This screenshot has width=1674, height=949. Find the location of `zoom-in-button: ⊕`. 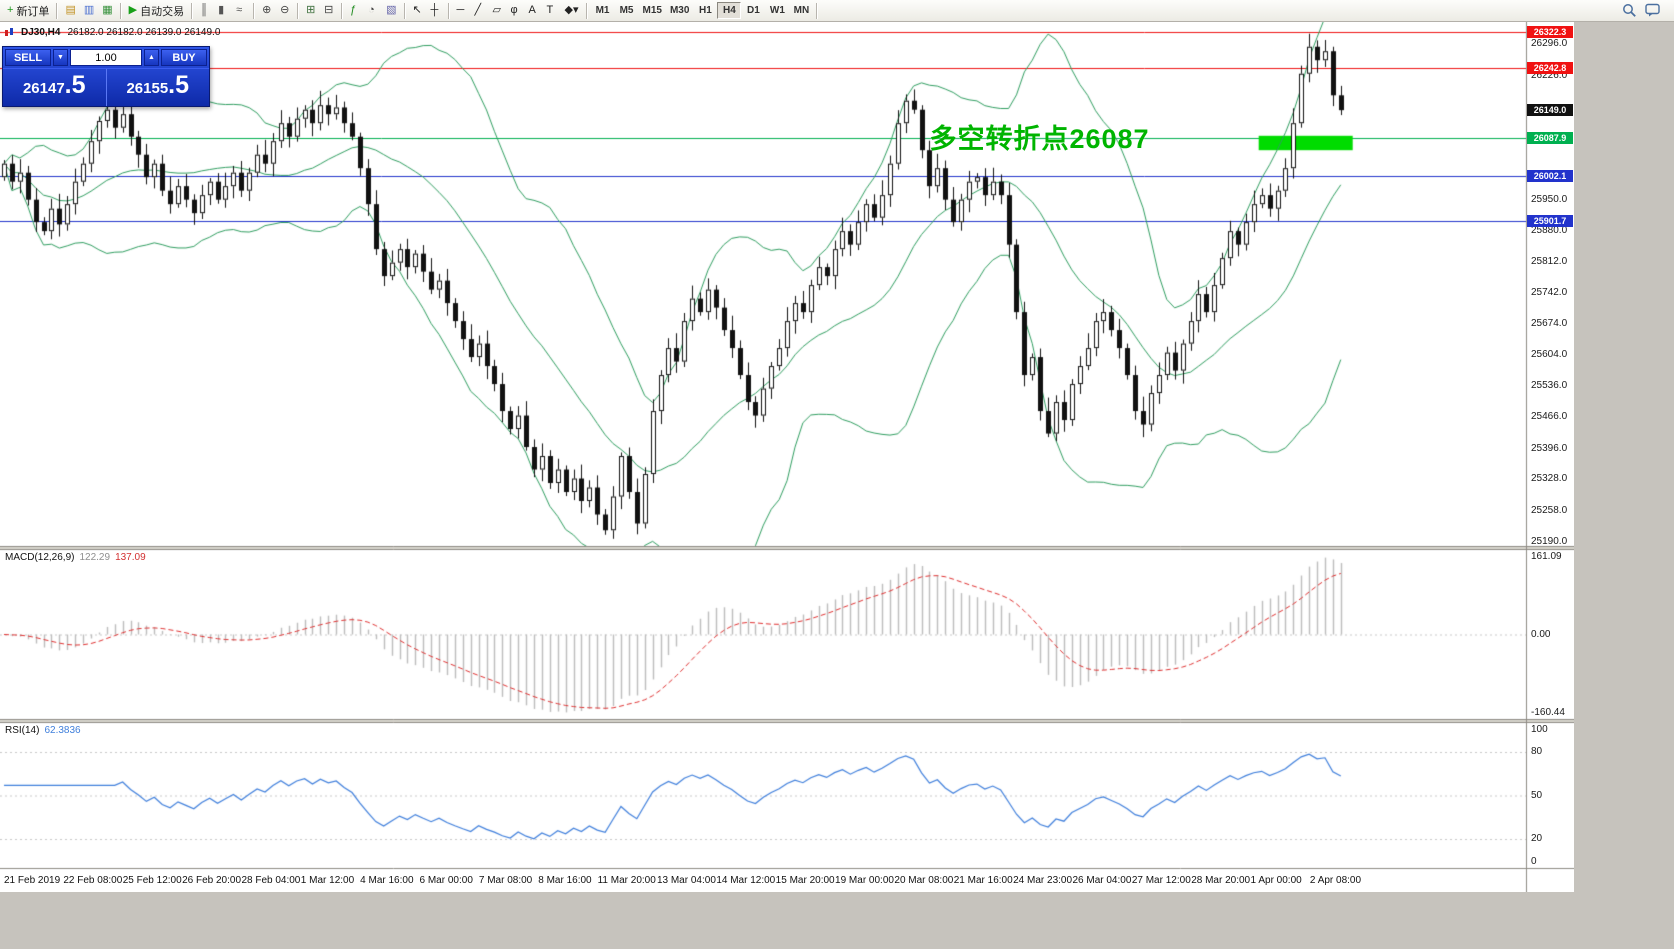

zoom-in-button: ⊕ is located at coordinates (267, 11).